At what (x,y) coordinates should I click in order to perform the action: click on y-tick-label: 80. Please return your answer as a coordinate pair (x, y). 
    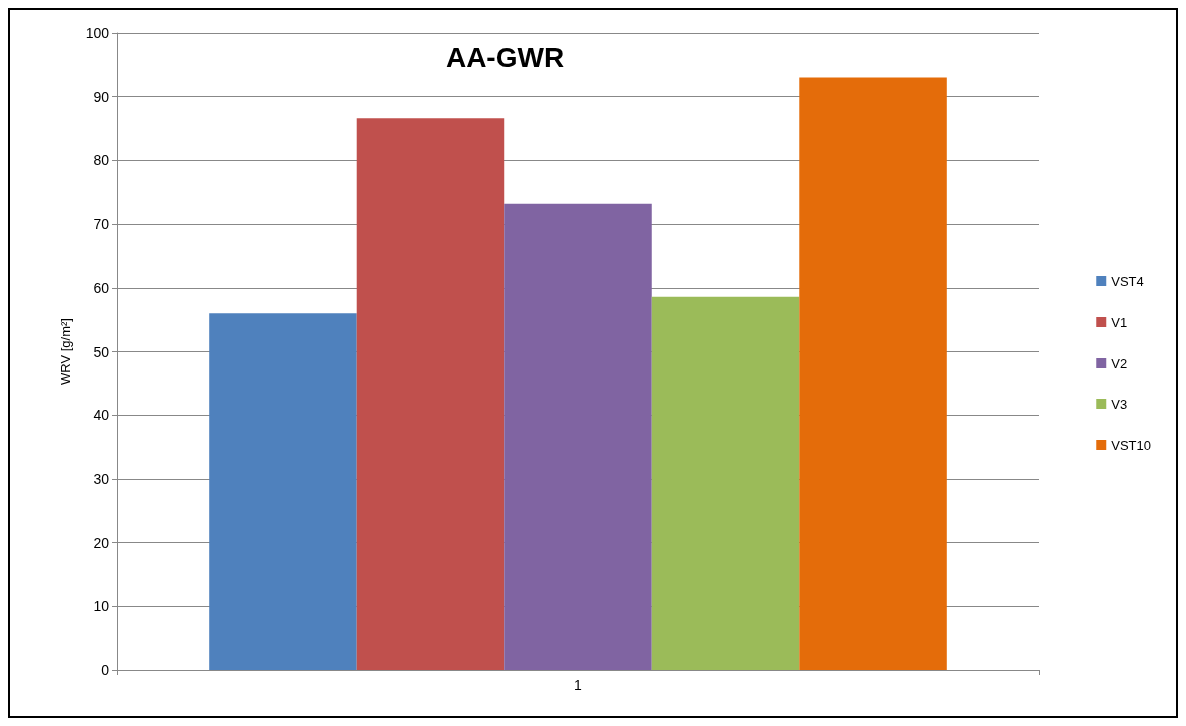
    Looking at the image, I should click on (101, 160).